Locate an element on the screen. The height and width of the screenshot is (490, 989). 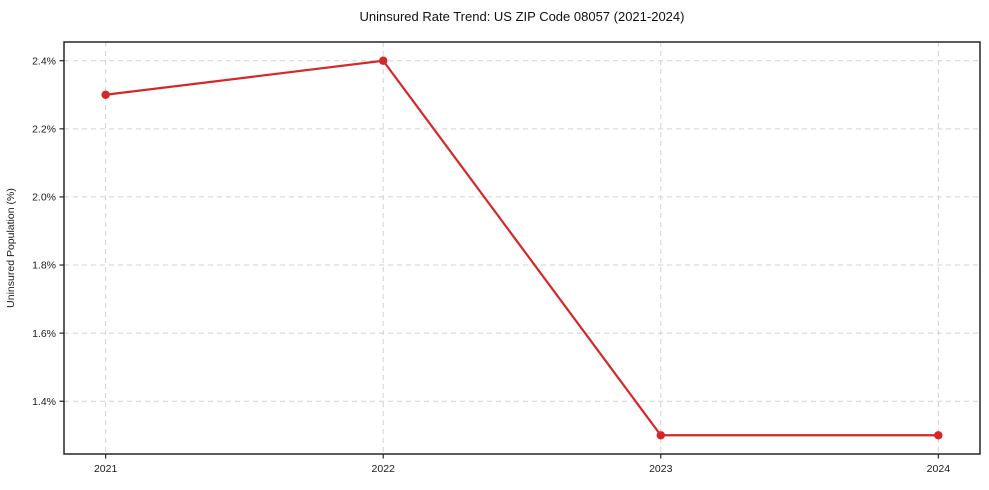
x-tick-label: 2021 is located at coordinates (106, 469).